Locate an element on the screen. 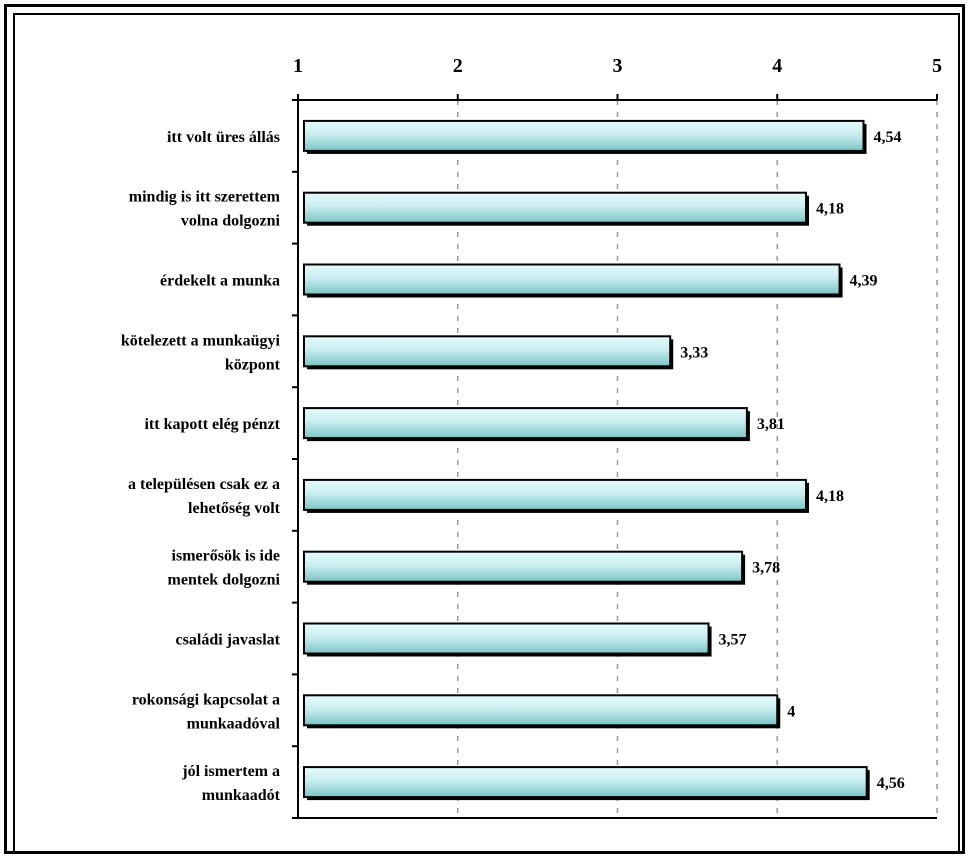 The height and width of the screenshot is (860, 975). x-tick-label: 3 is located at coordinates (618, 66).